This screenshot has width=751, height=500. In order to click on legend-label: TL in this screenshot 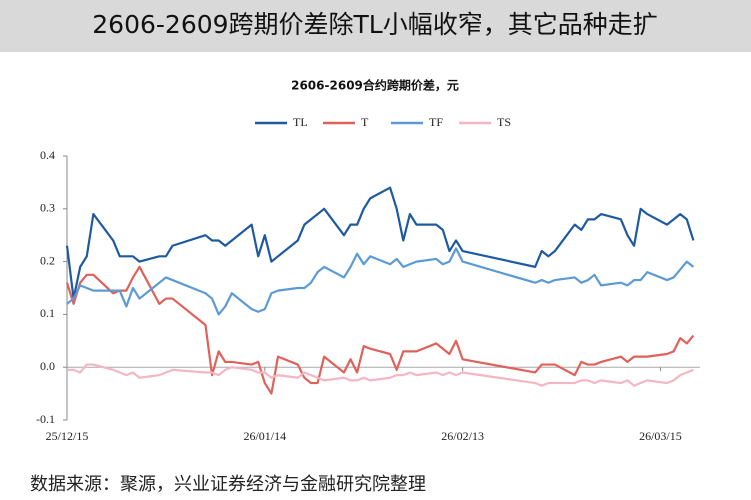, I will do `click(300, 122)`.